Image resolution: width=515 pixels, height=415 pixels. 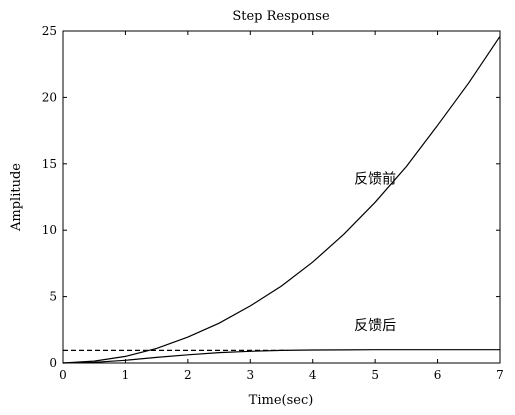 What do you see at coordinates (188, 375) in the screenshot?
I see `x-tick-label-2: 2` at bounding box center [188, 375].